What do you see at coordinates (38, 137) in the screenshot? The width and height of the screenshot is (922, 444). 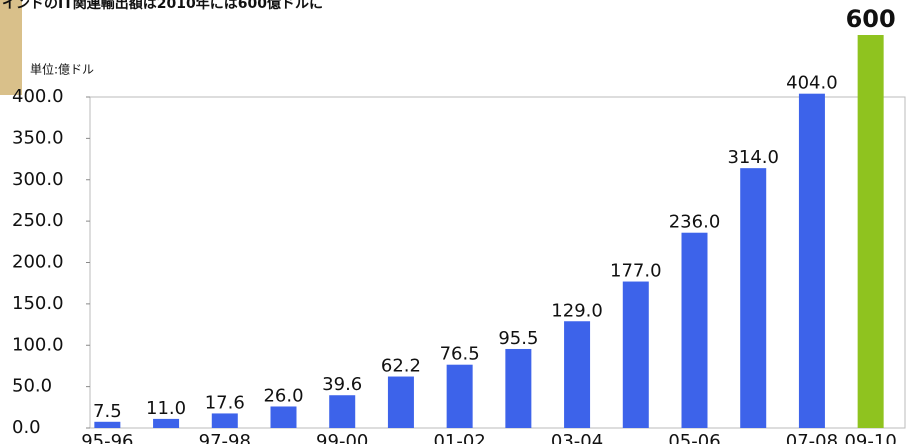 I see `y-tick-label: 350.0` at bounding box center [38, 137].